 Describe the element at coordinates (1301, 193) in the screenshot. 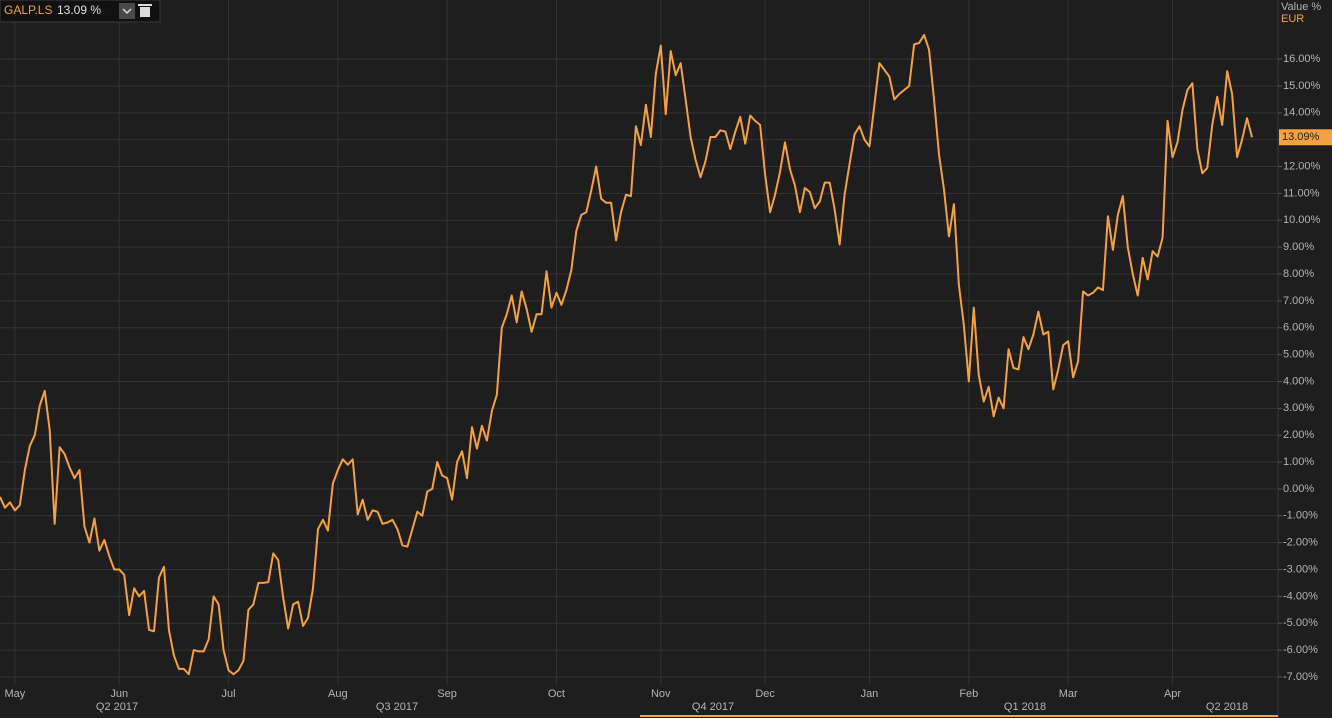

I see `y-tick-label: 11.00%` at that location.